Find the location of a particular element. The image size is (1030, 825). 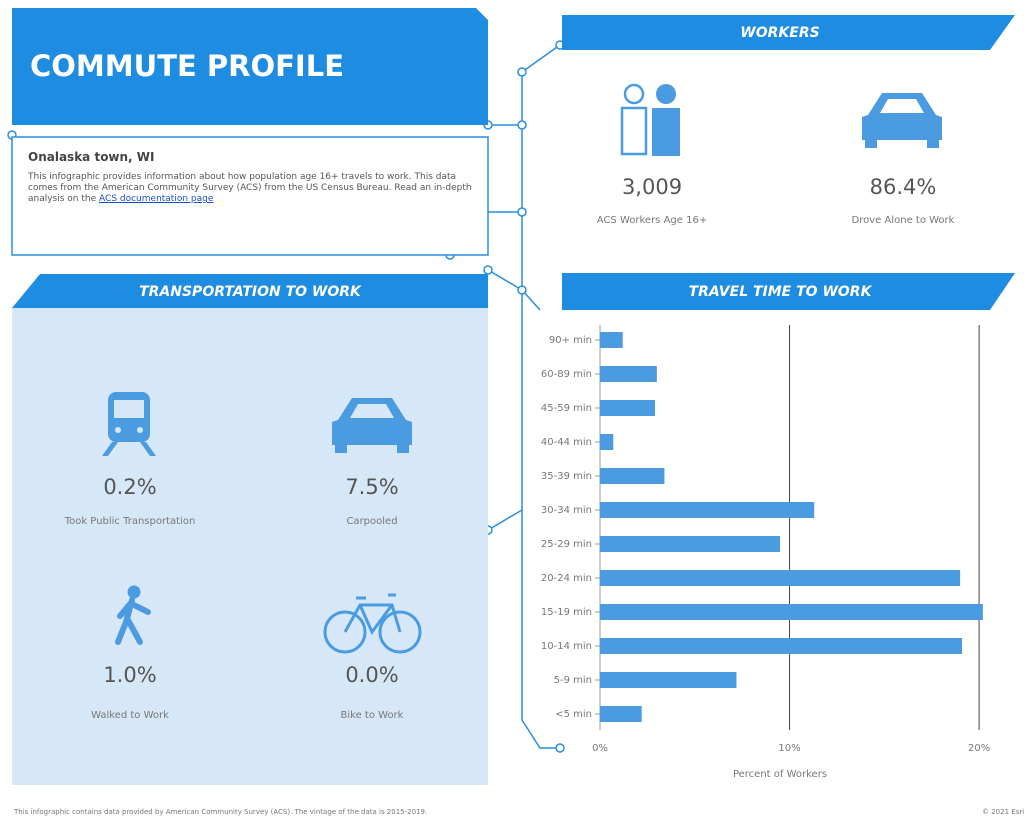

title: COMMUTE PROFILE is located at coordinates (187, 66).